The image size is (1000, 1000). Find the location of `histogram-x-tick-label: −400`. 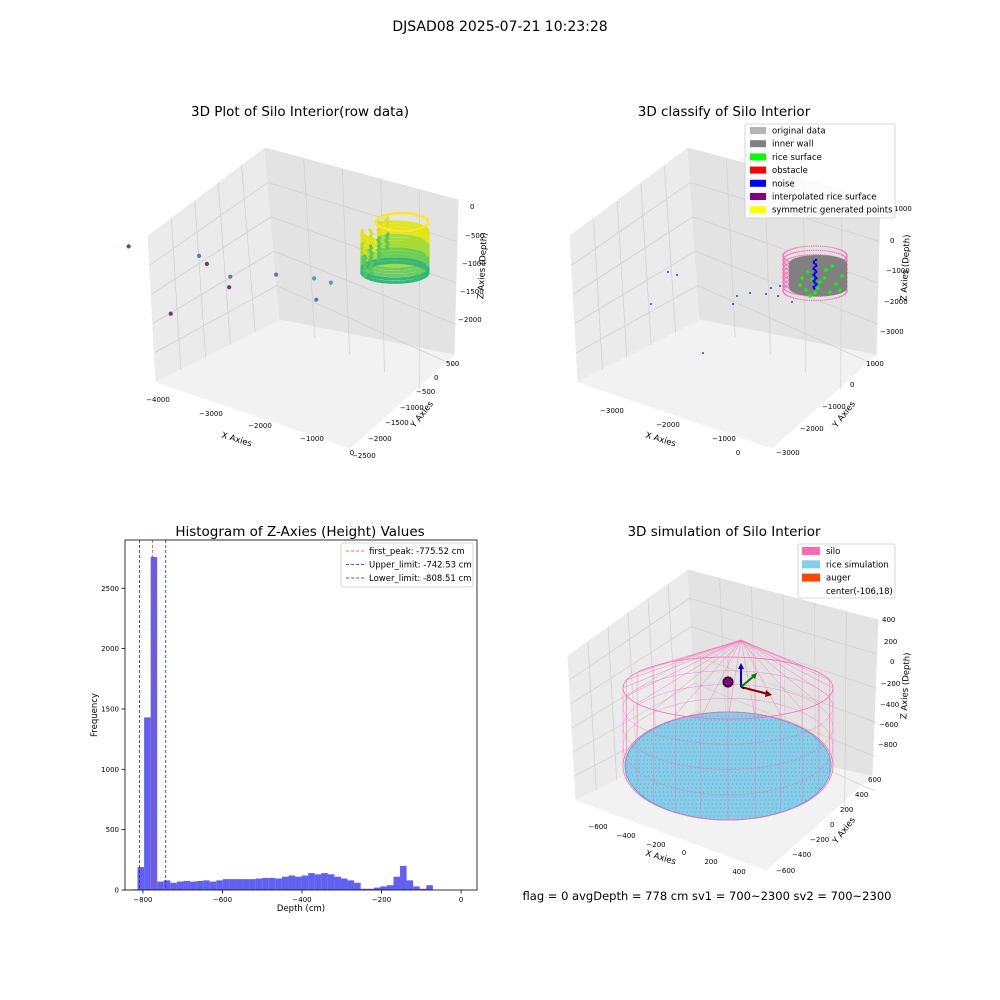

histogram-x-tick-label: −400 is located at coordinates (301, 900).